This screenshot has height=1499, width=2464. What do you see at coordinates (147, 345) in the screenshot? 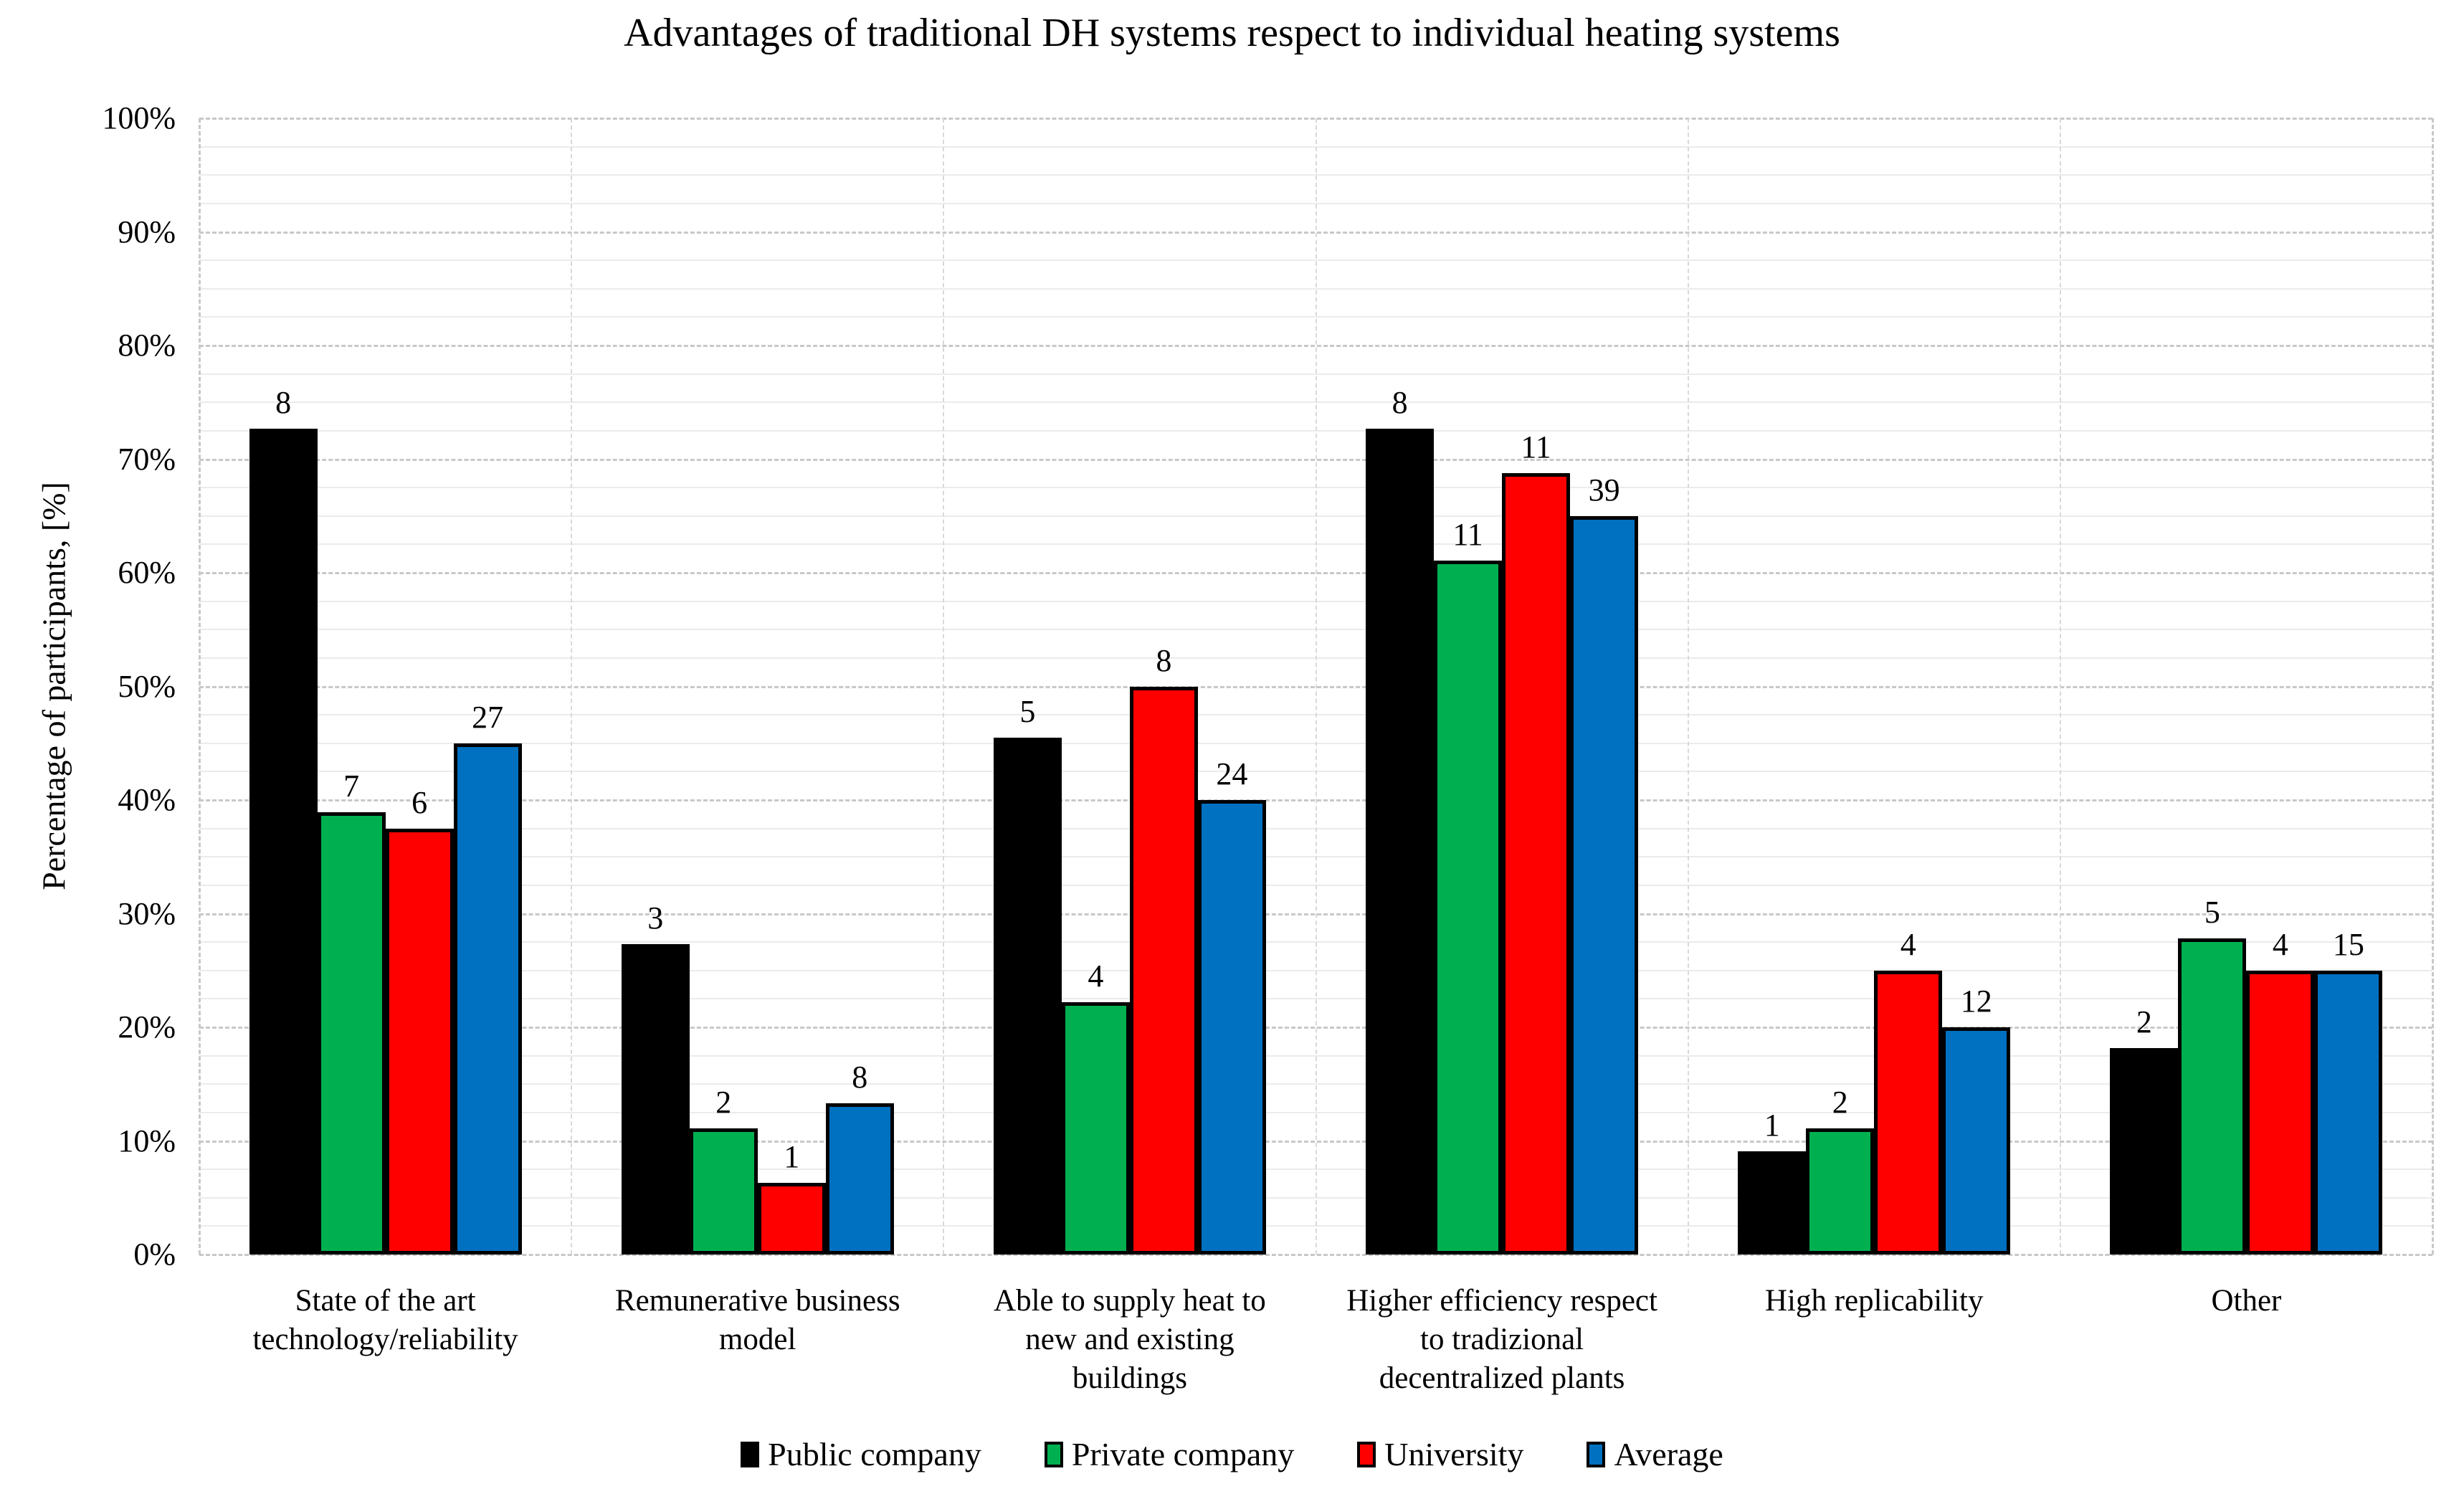
I see `y-tick-label: 80%` at bounding box center [147, 345].